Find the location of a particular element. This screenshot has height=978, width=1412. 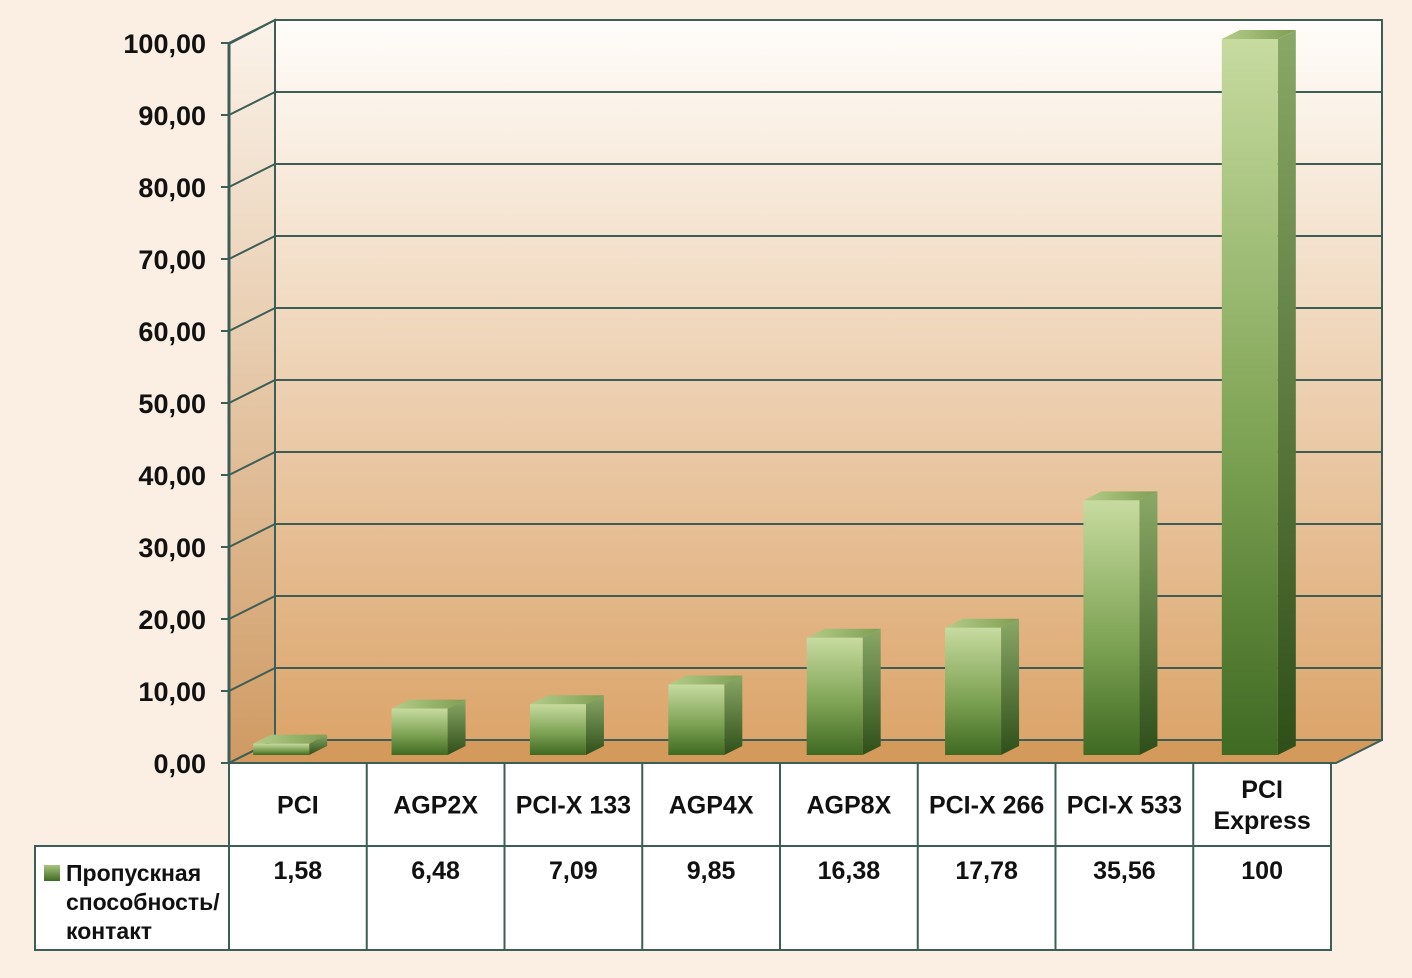

x-tick-label: PCI is located at coordinates (298, 806).